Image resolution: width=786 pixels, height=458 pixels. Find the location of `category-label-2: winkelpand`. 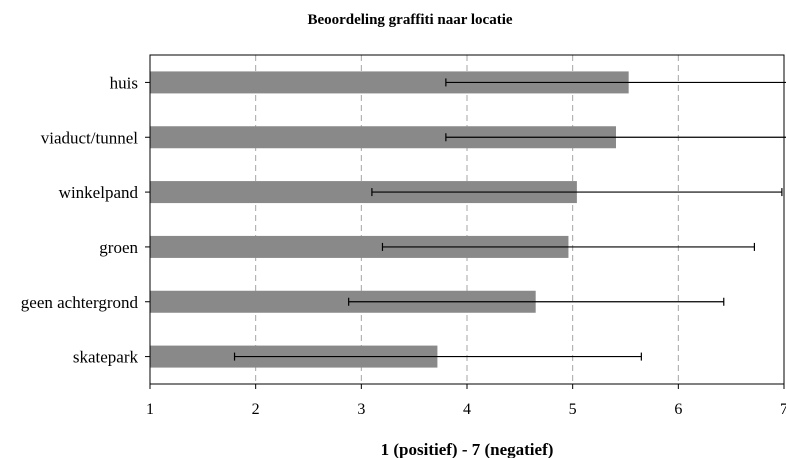

category-label-2: winkelpand is located at coordinates (99, 192).